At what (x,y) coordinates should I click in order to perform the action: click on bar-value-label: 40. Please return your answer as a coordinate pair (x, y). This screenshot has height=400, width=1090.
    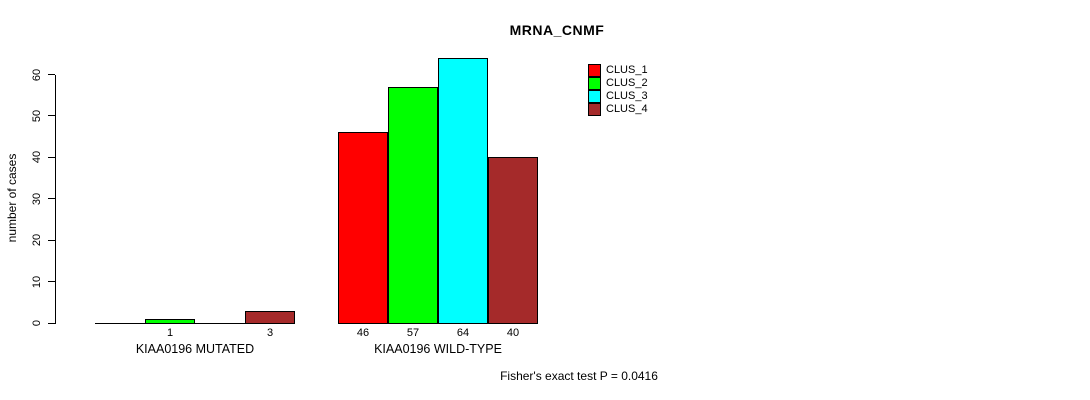
    Looking at the image, I should click on (513, 333).